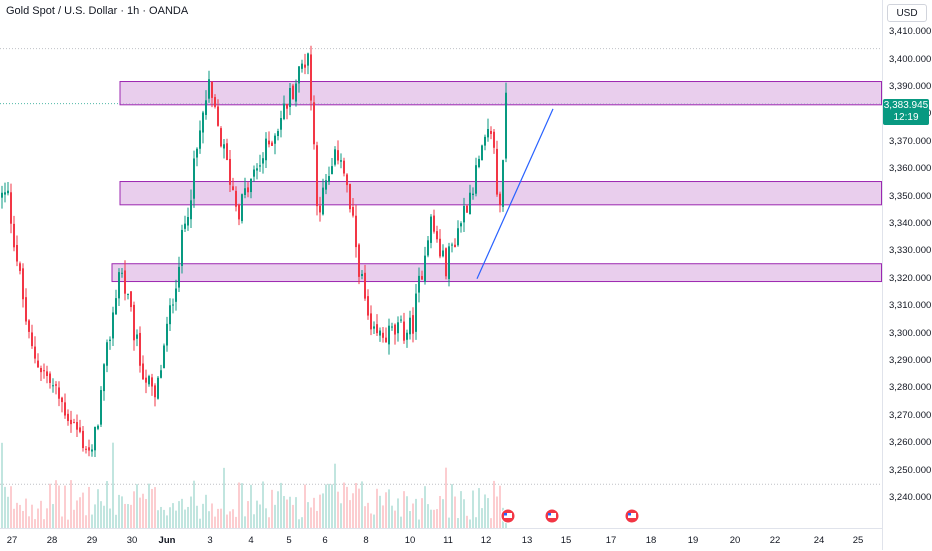  Describe the element at coordinates (651, 540) in the screenshot. I see `time-tick-label: 18` at that location.